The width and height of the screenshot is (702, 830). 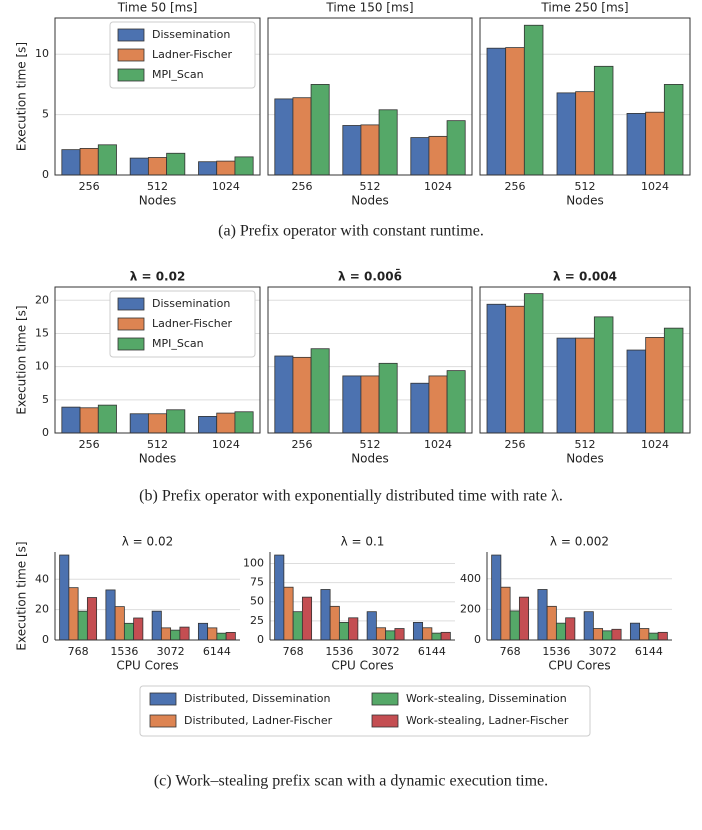 I want to click on y-tick-label: 400, so click(x=470, y=578).